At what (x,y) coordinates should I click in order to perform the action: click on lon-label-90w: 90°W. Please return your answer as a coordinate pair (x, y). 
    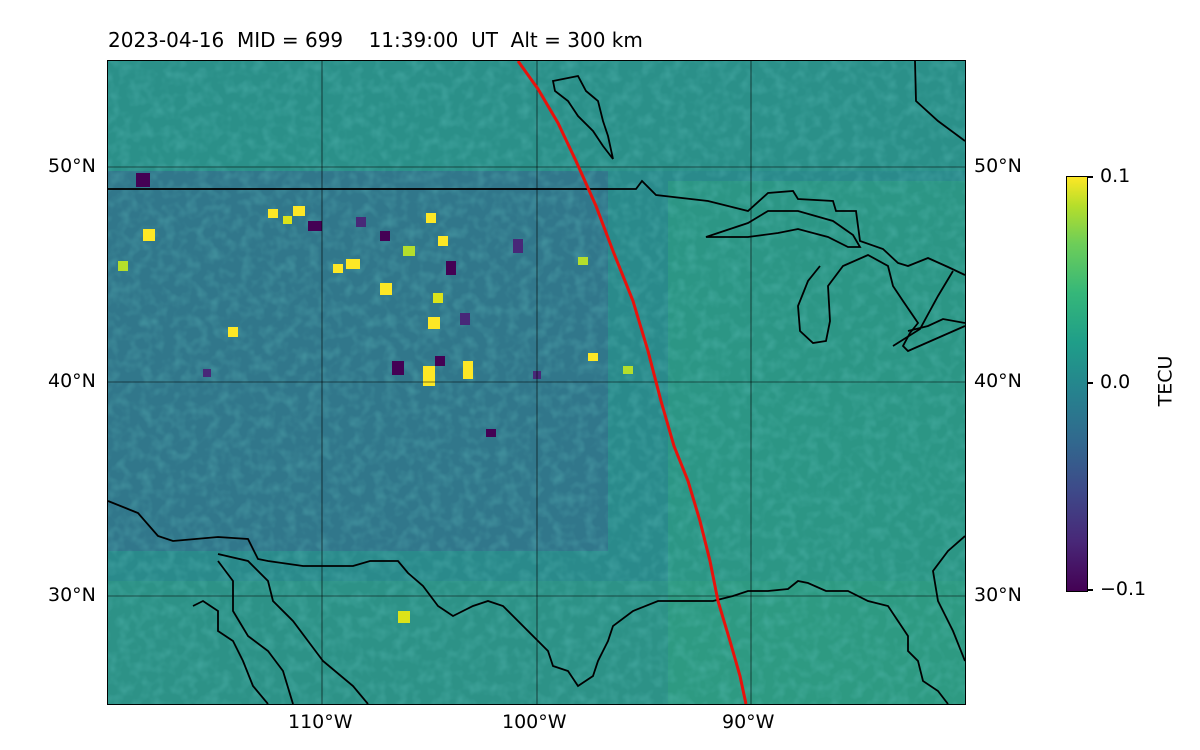
    Looking at the image, I should click on (748, 722).